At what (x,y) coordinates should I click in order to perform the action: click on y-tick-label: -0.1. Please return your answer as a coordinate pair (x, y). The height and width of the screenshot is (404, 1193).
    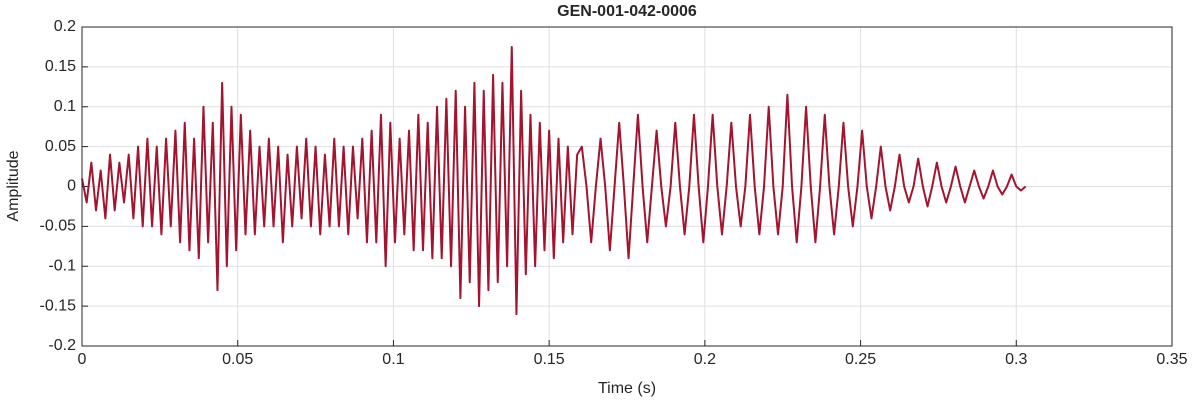
    Looking at the image, I should click on (62, 265).